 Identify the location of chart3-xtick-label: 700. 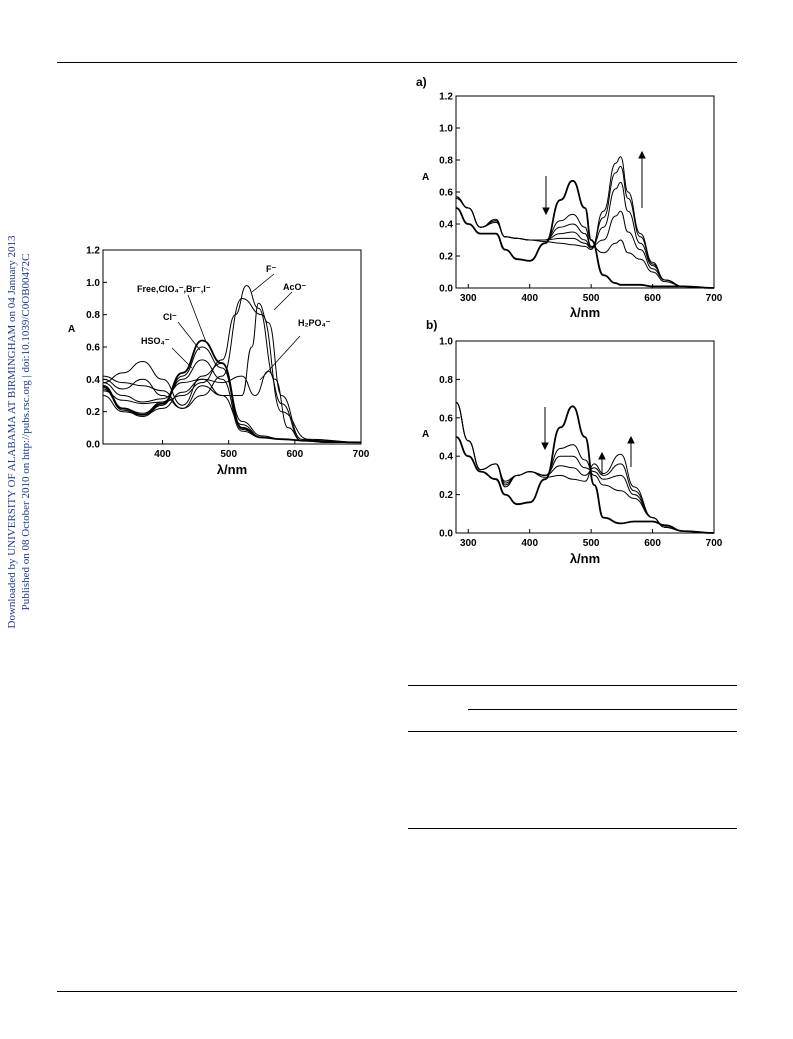
(714, 543).